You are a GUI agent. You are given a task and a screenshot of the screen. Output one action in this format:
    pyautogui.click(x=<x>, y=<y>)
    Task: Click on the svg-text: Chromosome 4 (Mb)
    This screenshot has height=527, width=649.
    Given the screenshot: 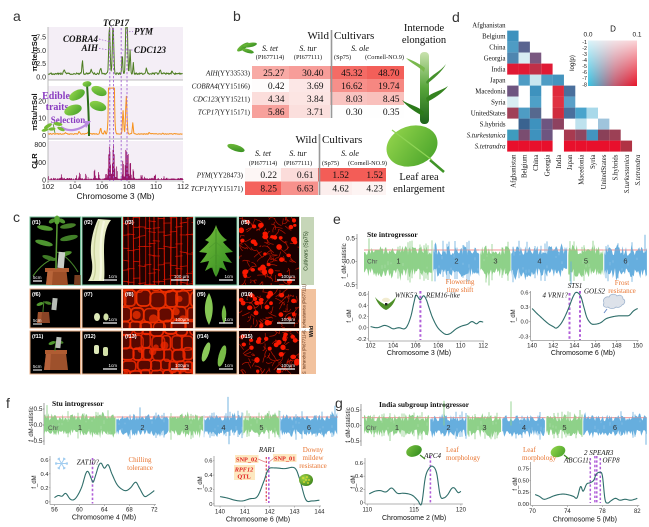 What is the action you would take?
    pyautogui.click(x=104, y=518)
    